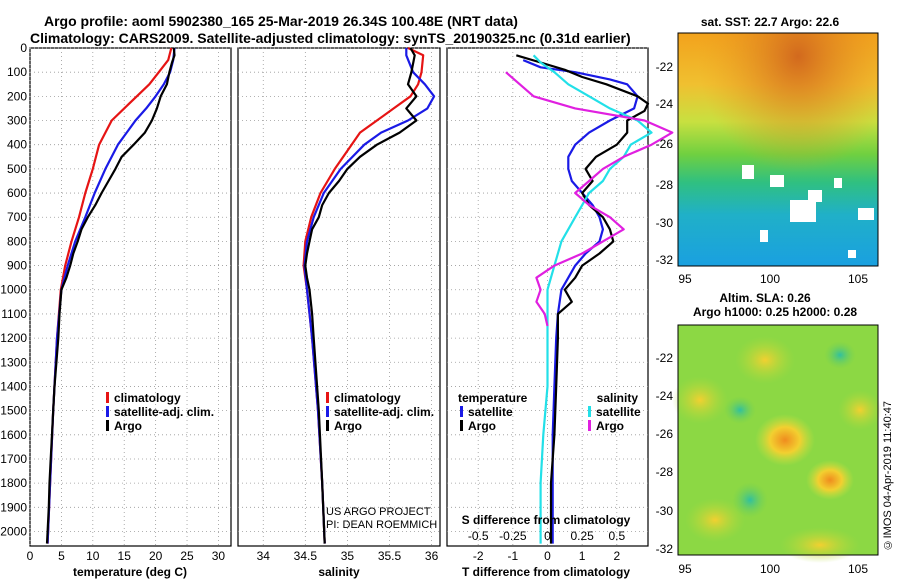 This screenshot has height=580, width=900. Describe the element at coordinates (348, 556) in the screenshot. I see `salinity-axis: 34 34.5 35 35.5 36` at that location.